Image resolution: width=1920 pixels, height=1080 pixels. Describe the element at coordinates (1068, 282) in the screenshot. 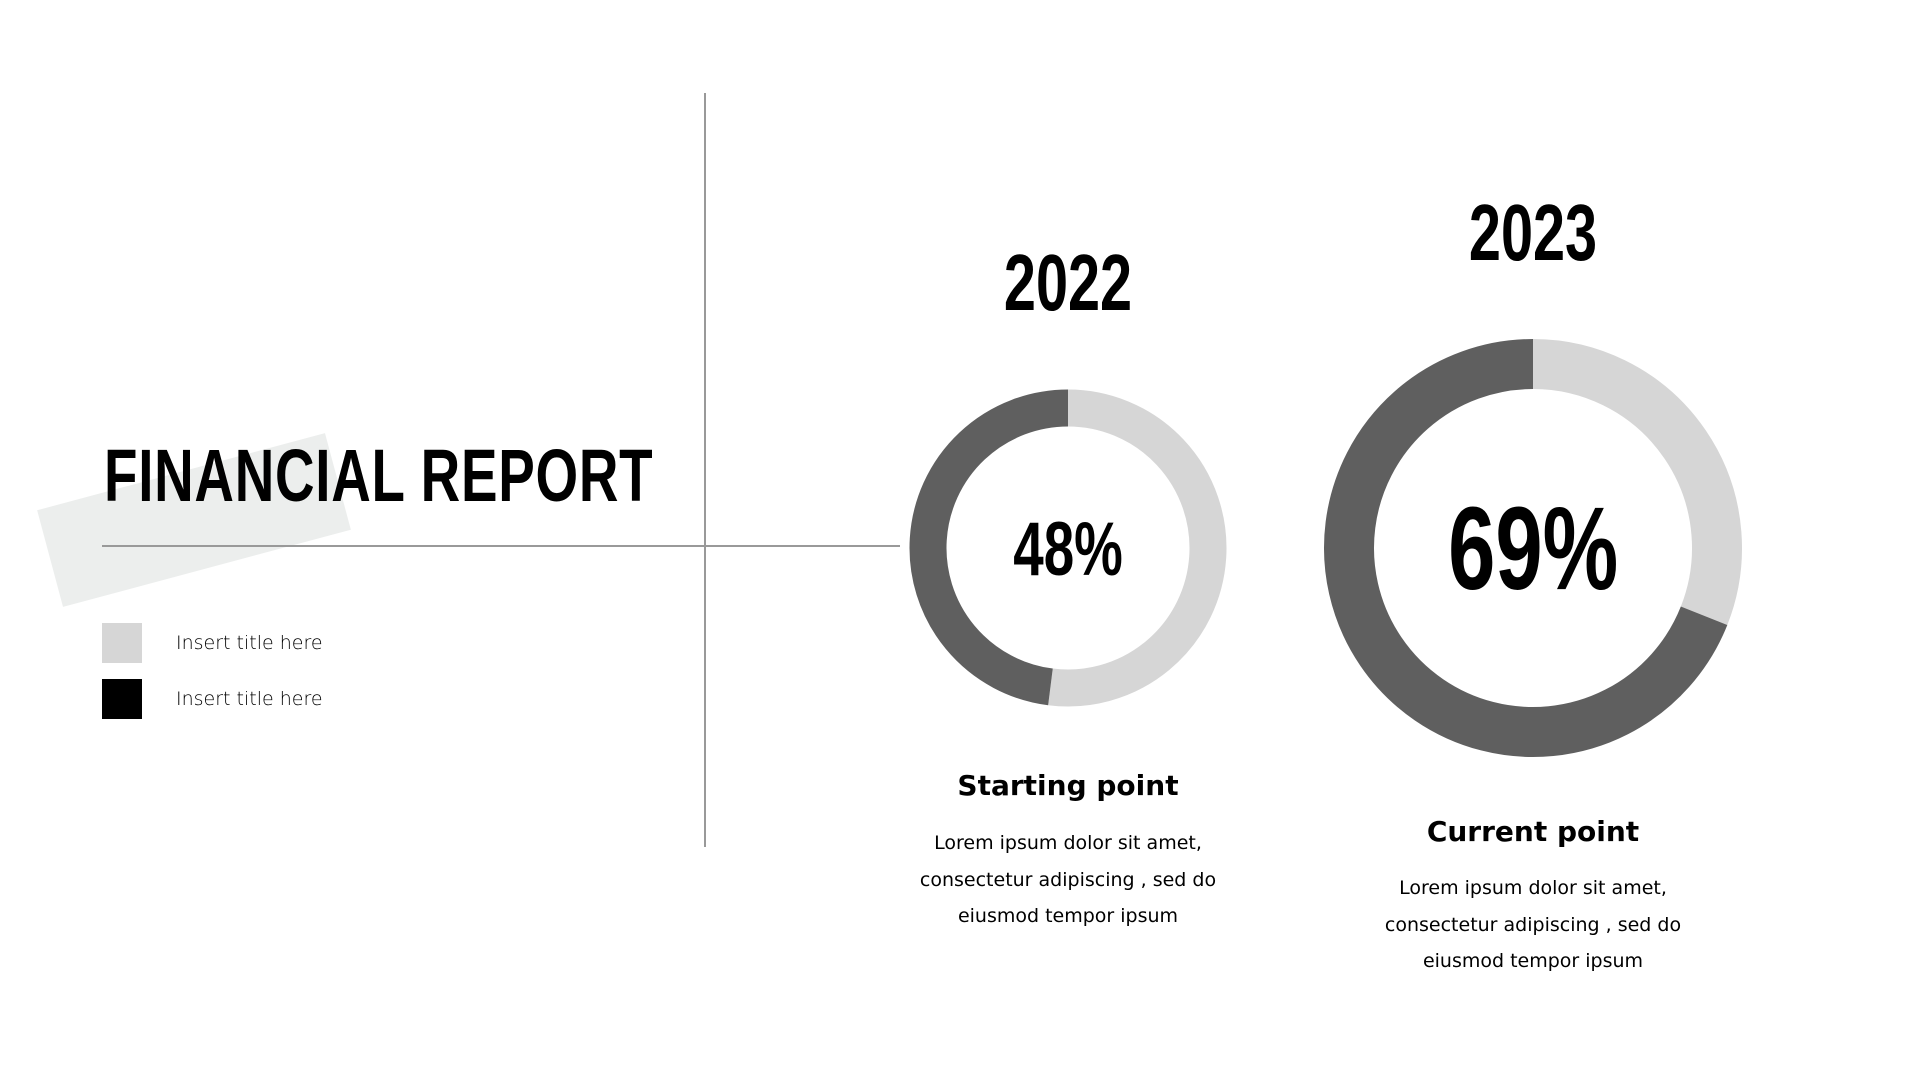

I see `chart-title-2022: 2022` at that location.